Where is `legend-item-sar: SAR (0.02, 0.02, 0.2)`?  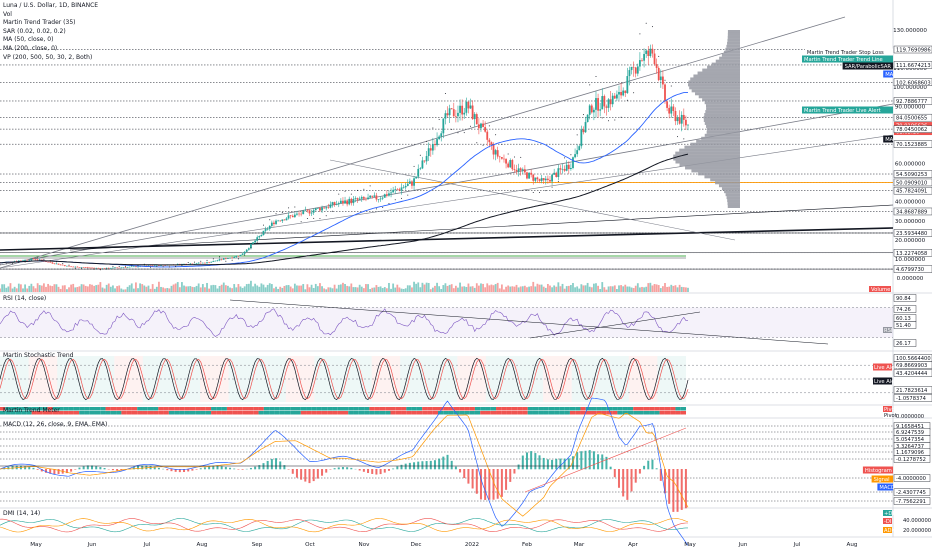
legend-item-sar: SAR (0.02, 0.02, 0.2) is located at coordinates (34, 31).